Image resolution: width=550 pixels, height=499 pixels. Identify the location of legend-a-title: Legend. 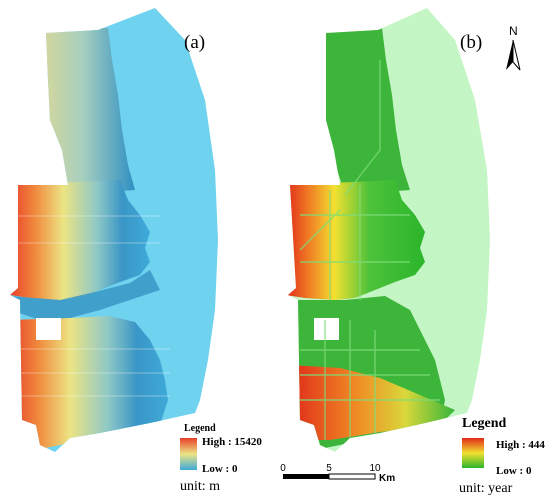
(200, 428).